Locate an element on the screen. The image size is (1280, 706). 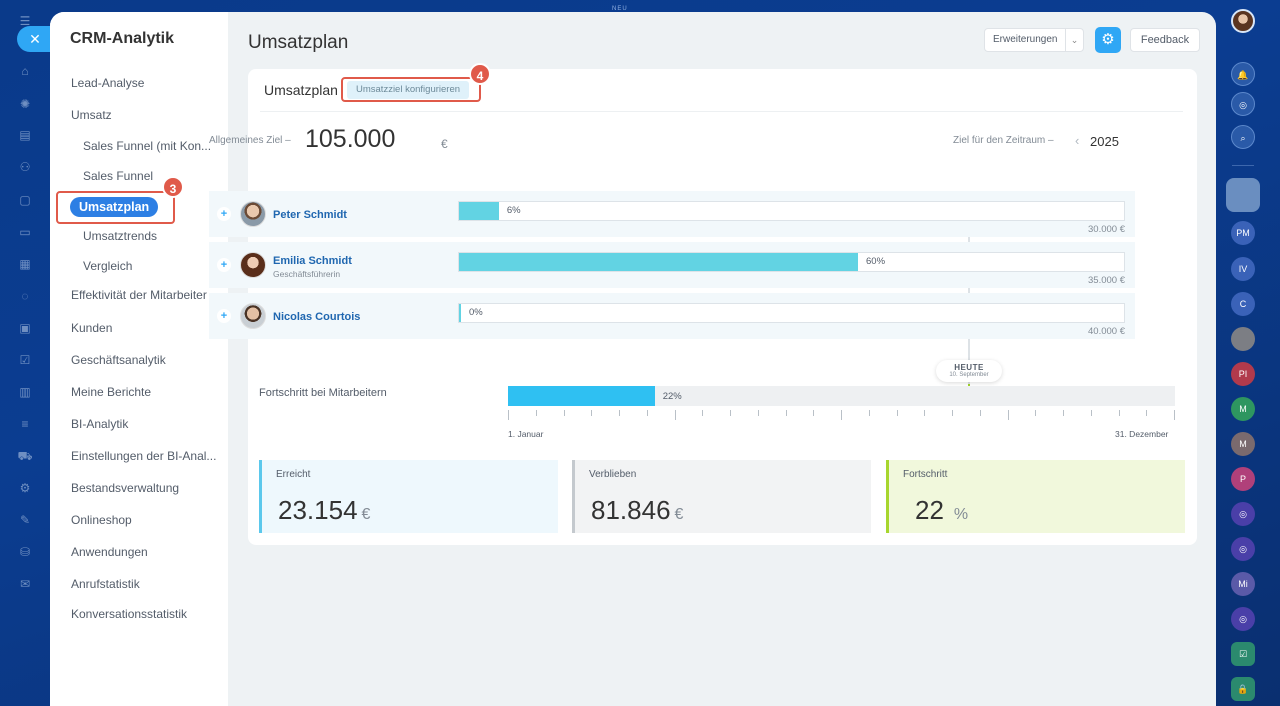
sidebar-item-umsatztrends: Umsatztrends is located at coordinates (120, 236).